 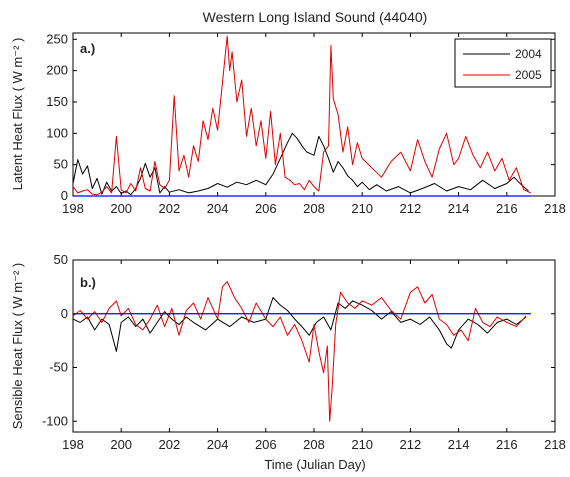 I want to click on panel-b-xtick-label: 208, so click(x=314, y=444).